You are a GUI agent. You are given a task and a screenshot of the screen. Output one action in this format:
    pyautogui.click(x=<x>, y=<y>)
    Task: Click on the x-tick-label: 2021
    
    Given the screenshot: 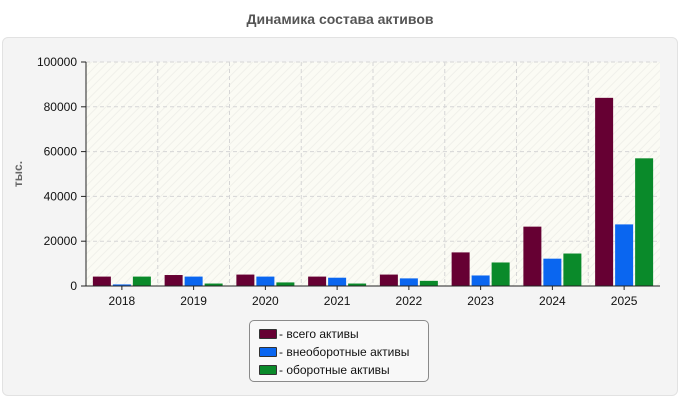 What is the action you would take?
    pyautogui.click(x=337, y=301)
    